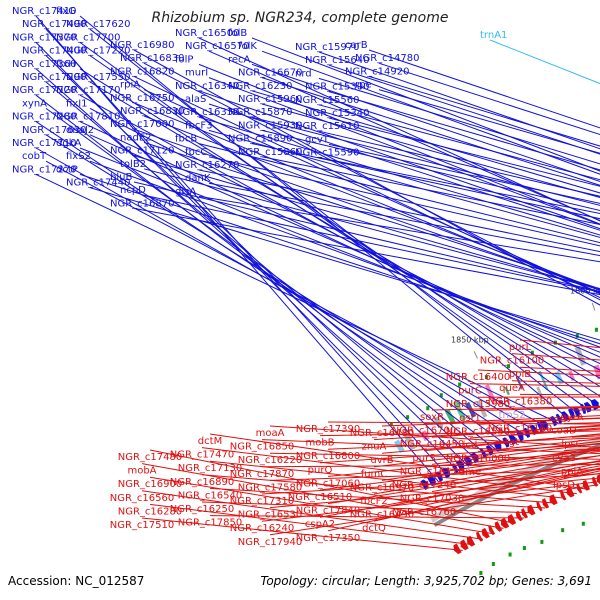 Image resolution: width=600 pixels, height=600 pixels. What do you see at coordinates (260, 139) in the screenshot?
I see `gene-label: NGR_c15890` at bounding box center [260, 139].